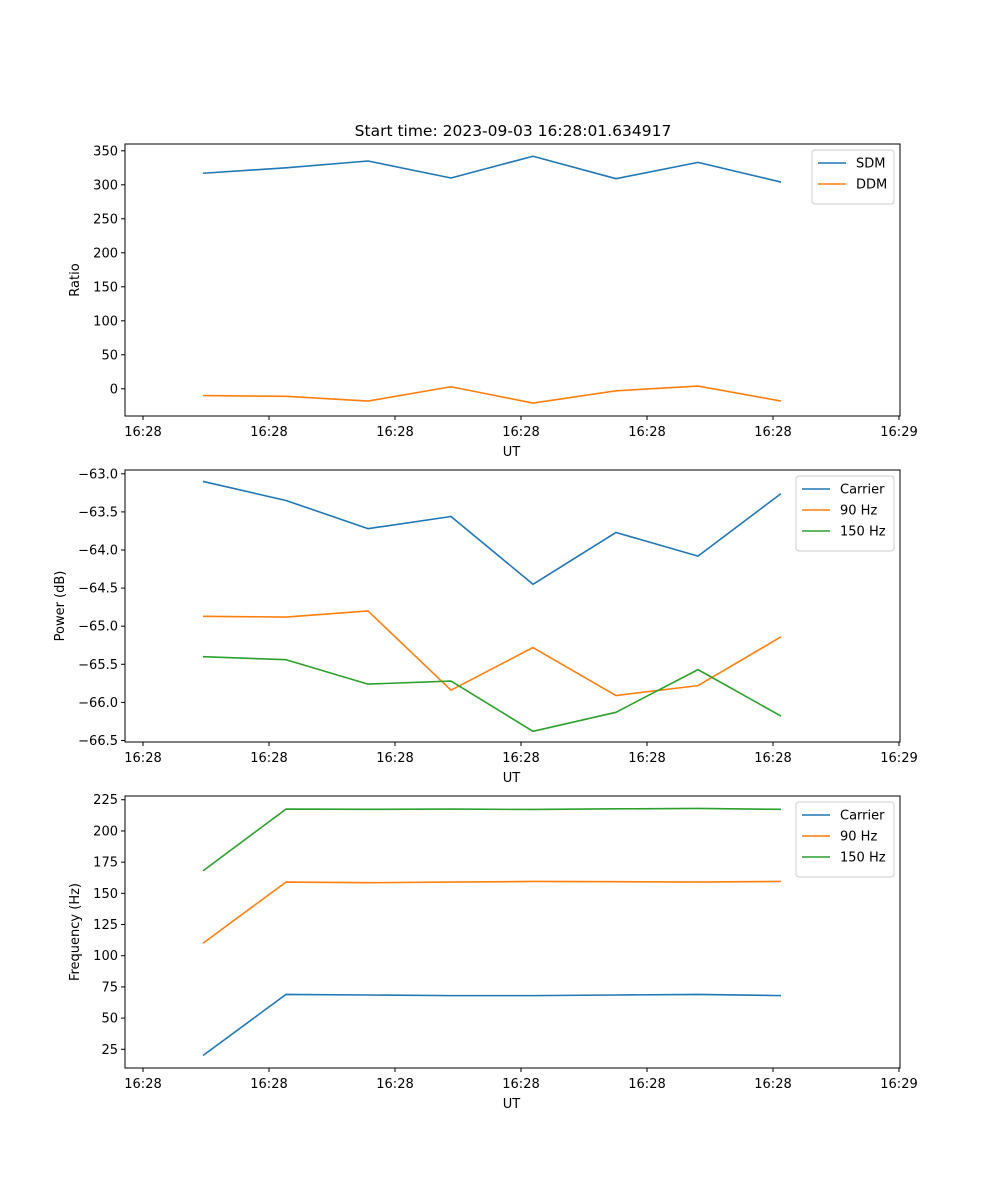 The width and height of the screenshot is (1000, 1200). I want to click on y-tick-label: −65.0, so click(98, 627).